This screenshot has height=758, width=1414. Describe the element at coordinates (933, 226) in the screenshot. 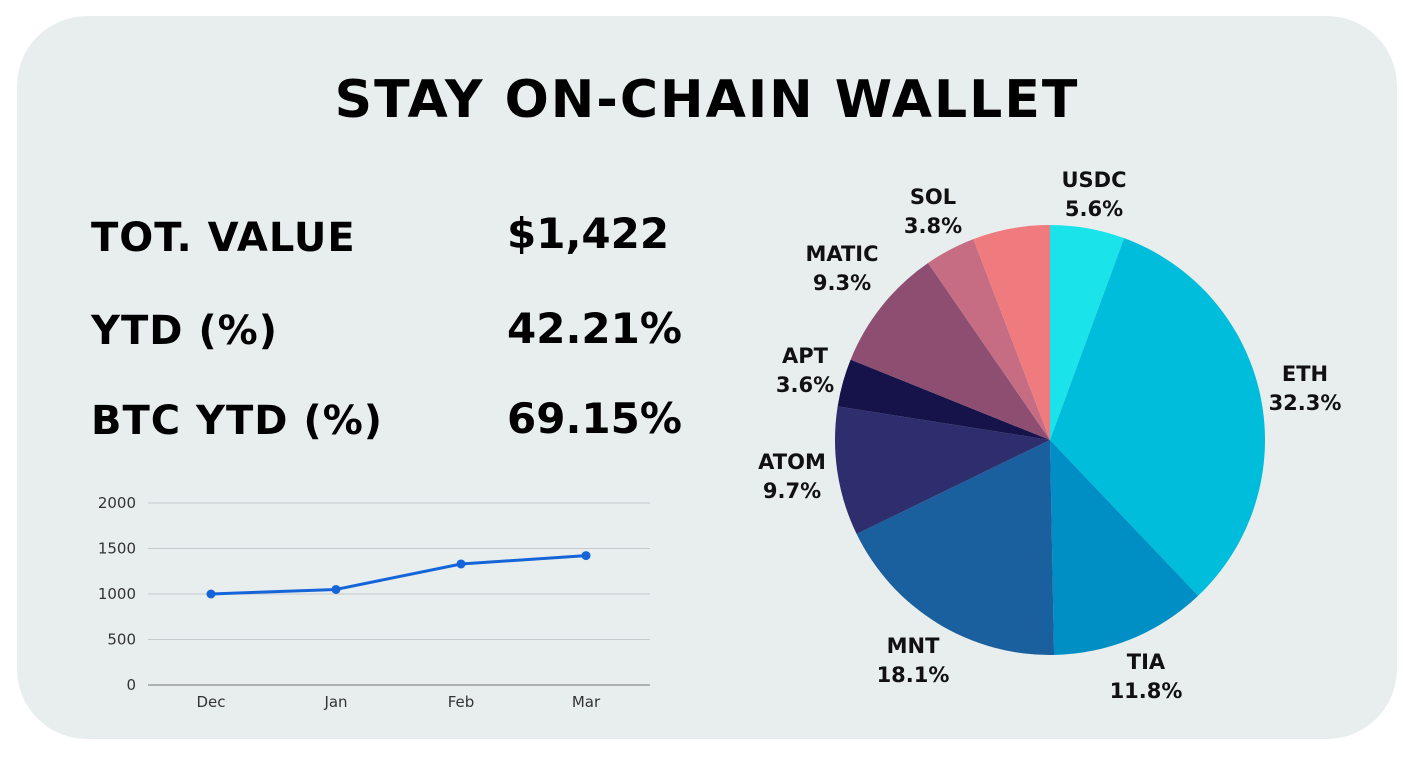

I see `slice-percent-label: 3.8%` at that location.